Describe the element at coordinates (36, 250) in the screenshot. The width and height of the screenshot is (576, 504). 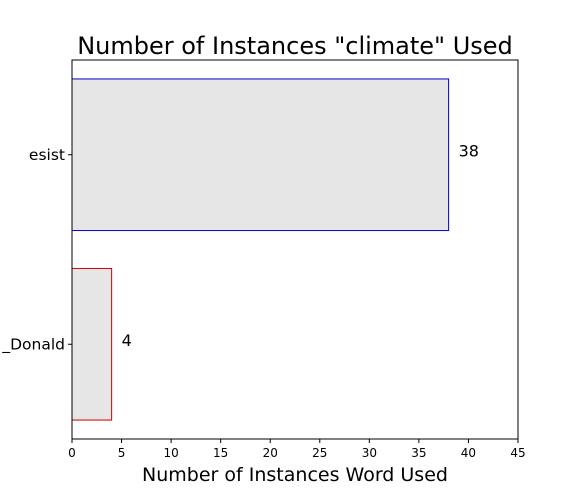
I see `y-axis: esist _Donald` at that location.